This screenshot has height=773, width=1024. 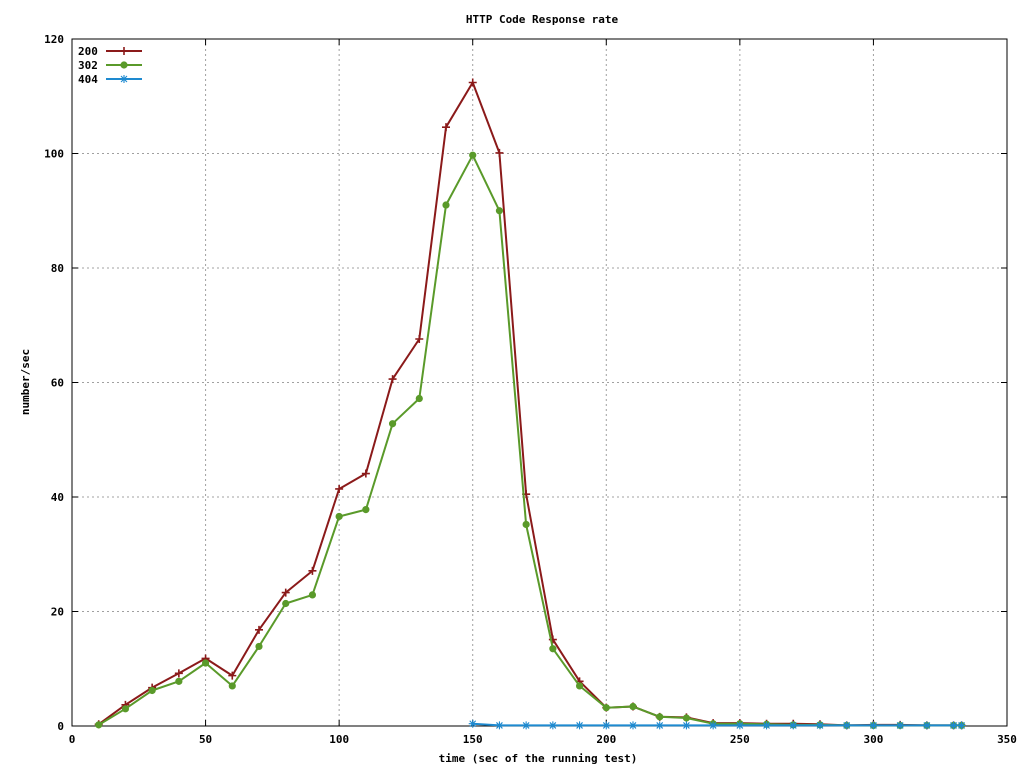 What do you see at coordinates (110, 51) in the screenshot?
I see `legend-item-200: 200` at bounding box center [110, 51].